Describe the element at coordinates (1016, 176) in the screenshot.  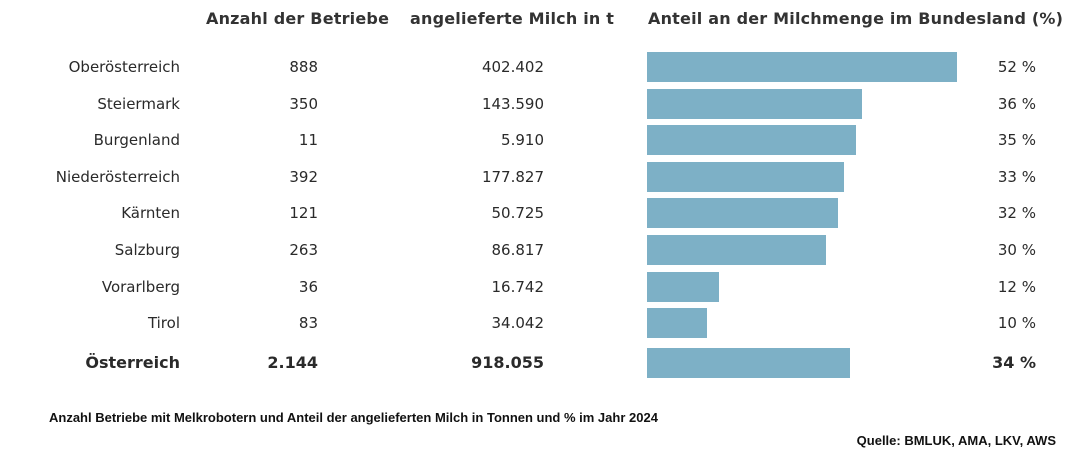
I see `anteil-label: 33 %` at that location.